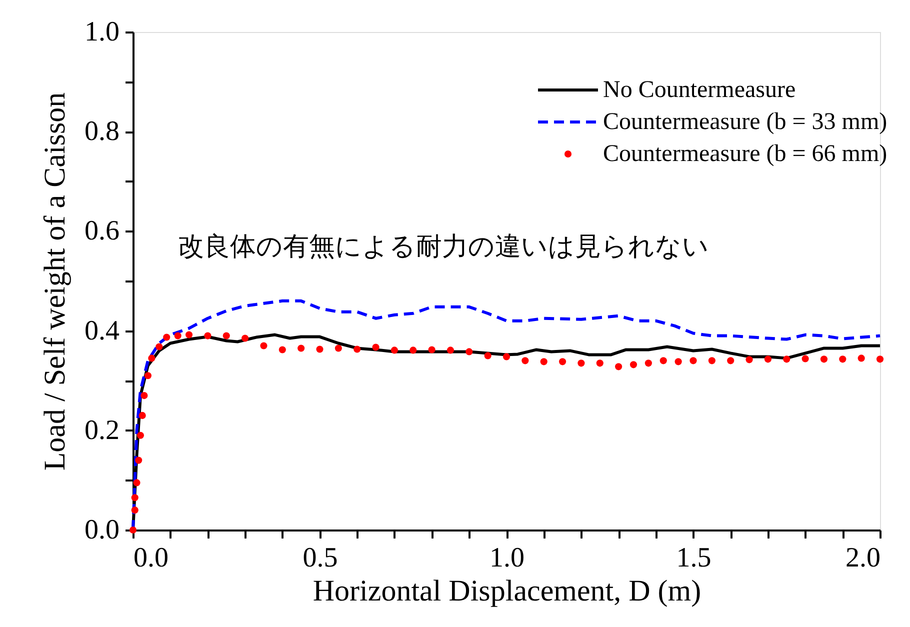  Describe the element at coordinates (102, 430) in the screenshot. I see `y-tick-label: 0.2` at that location.